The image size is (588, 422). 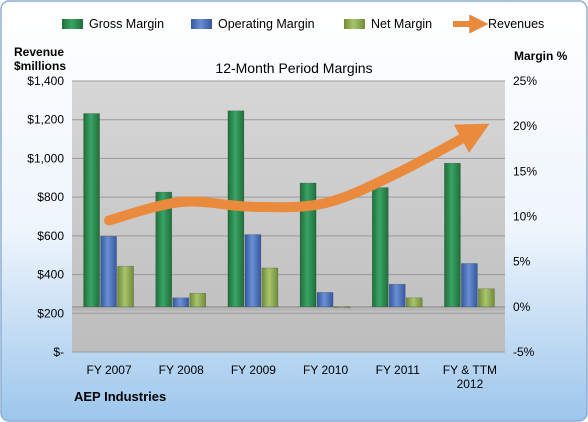 I want to click on chart-title: 12-Month Period Margins, so click(x=293, y=68).